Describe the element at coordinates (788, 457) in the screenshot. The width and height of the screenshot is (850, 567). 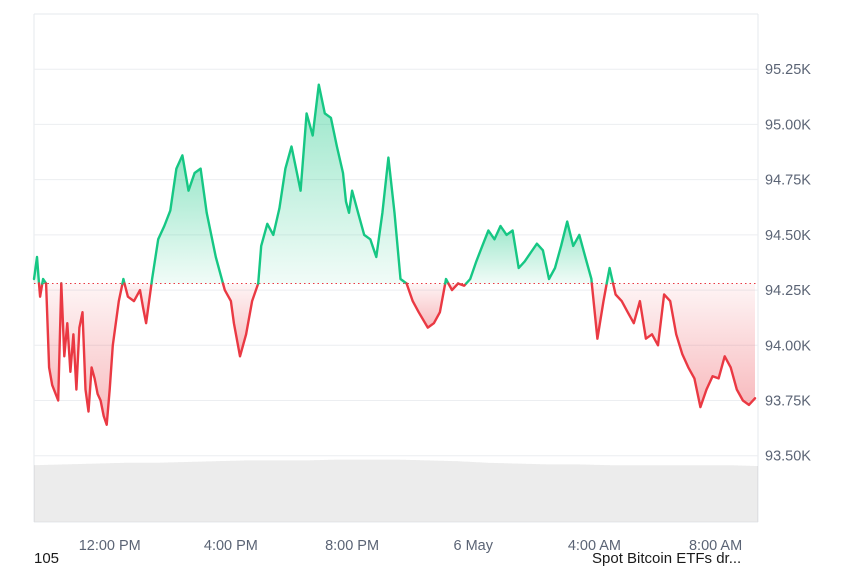
I see `y-tick-label: 93.50K` at that location.